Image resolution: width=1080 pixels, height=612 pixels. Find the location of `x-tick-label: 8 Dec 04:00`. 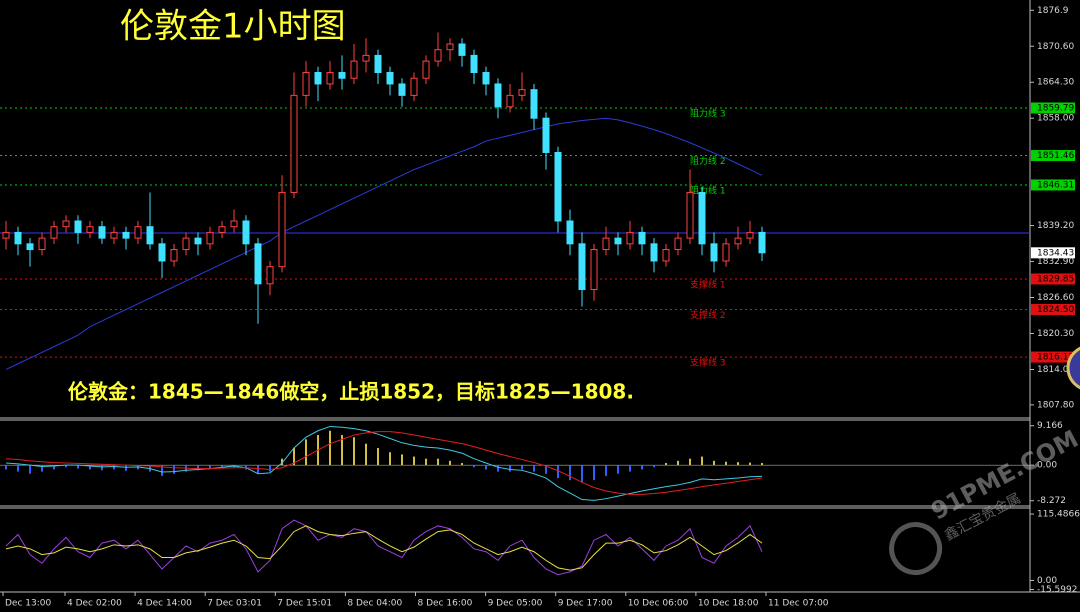

x-tick-label: 8 Dec 04:00 is located at coordinates (374, 604).